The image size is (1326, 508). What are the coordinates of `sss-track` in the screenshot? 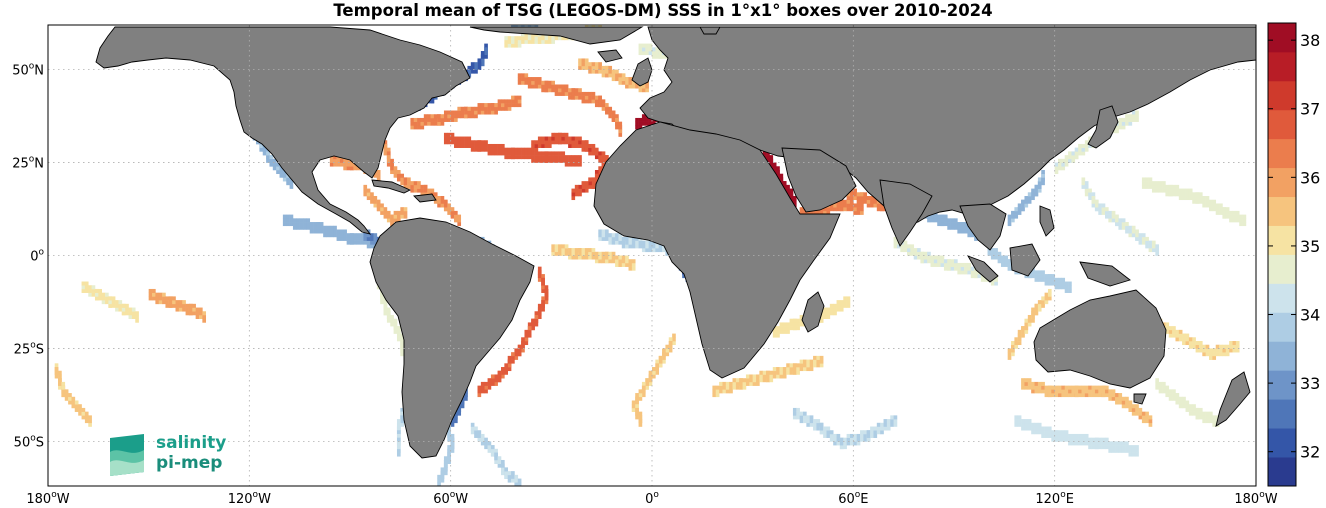 It's located at (1029, 324).